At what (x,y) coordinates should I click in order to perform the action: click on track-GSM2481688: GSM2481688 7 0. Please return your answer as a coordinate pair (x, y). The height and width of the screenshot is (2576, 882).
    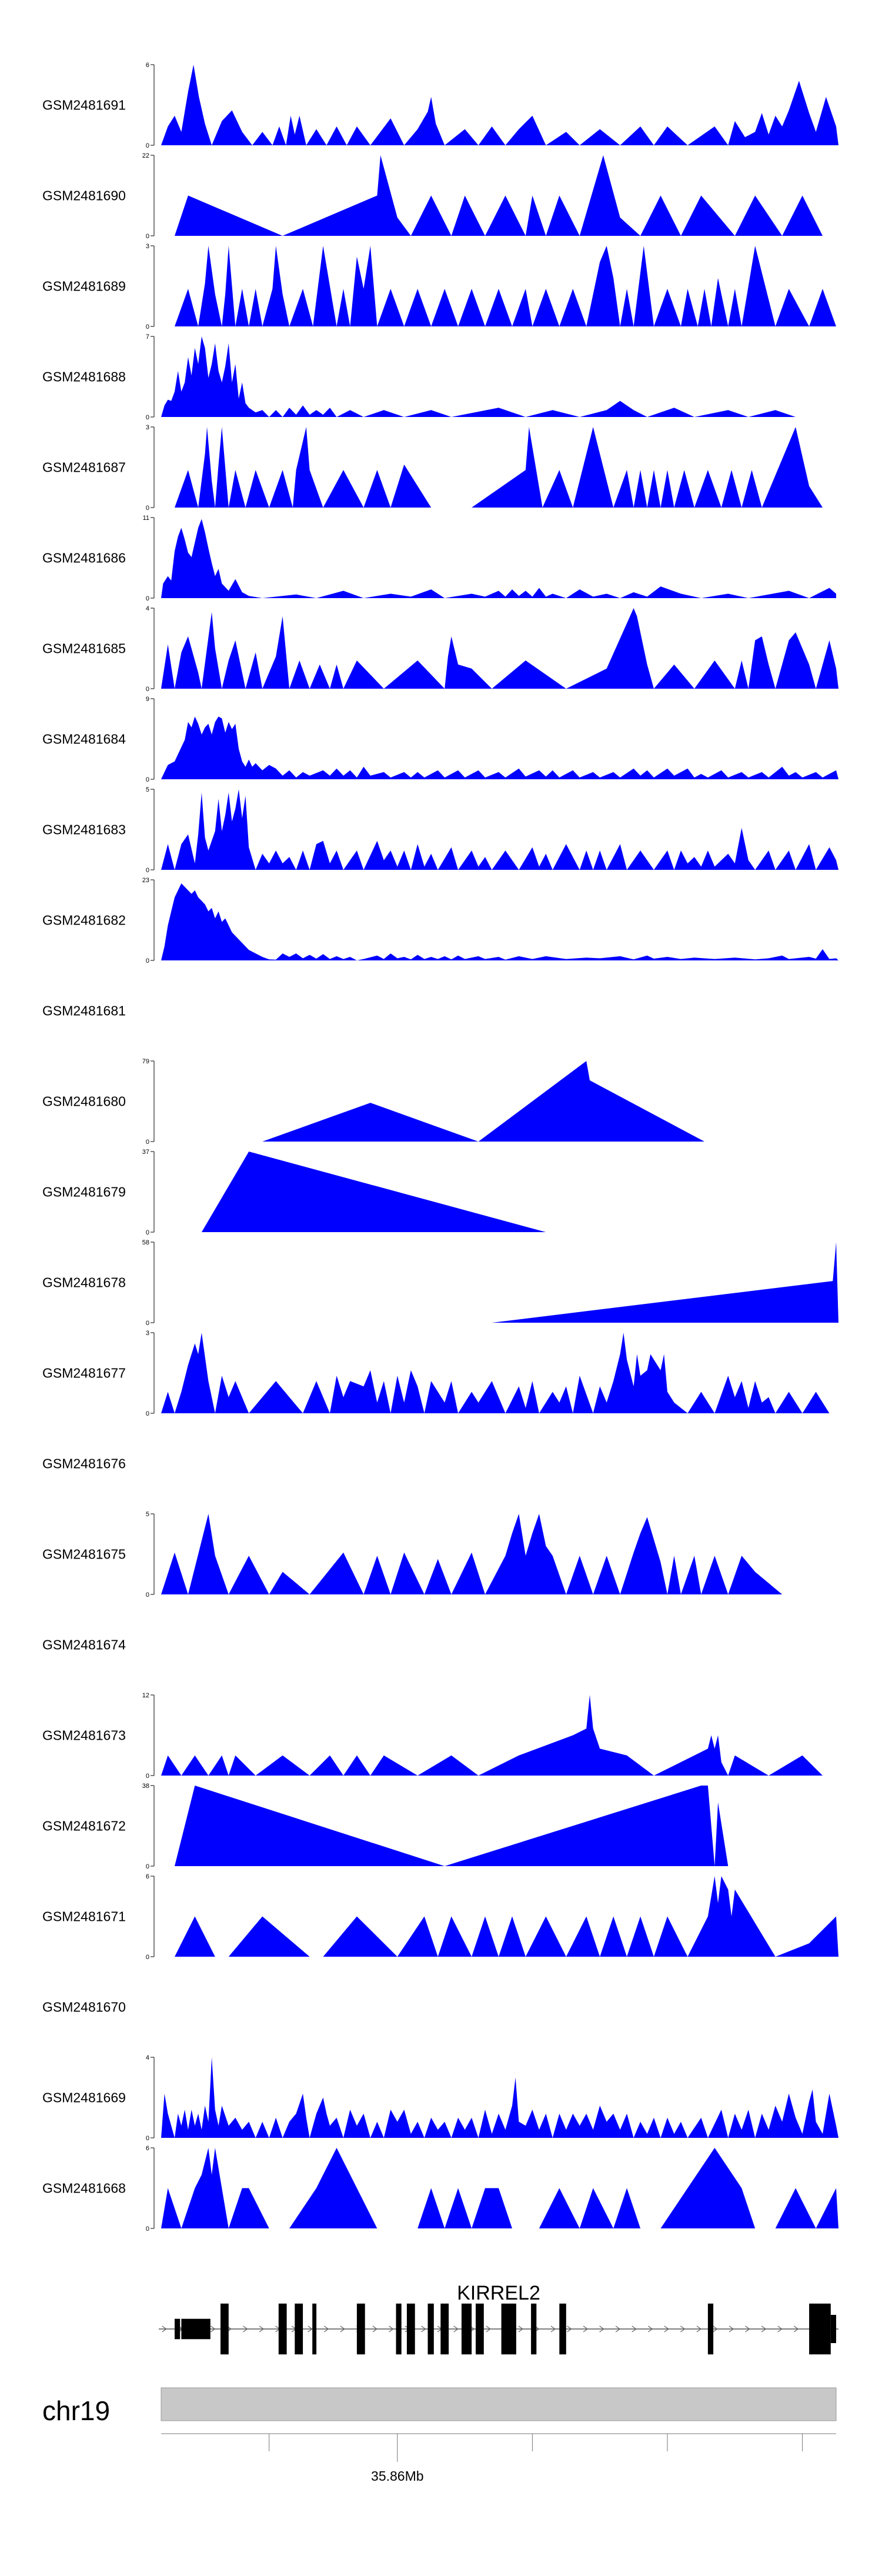
    Looking at the image, I should click on (419, 377).